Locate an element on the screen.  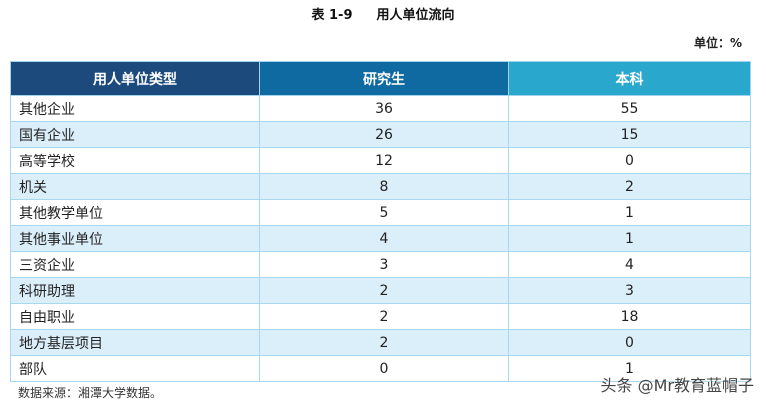
cell-employer-type: 三资企业 is located at coordinates (135, 264).